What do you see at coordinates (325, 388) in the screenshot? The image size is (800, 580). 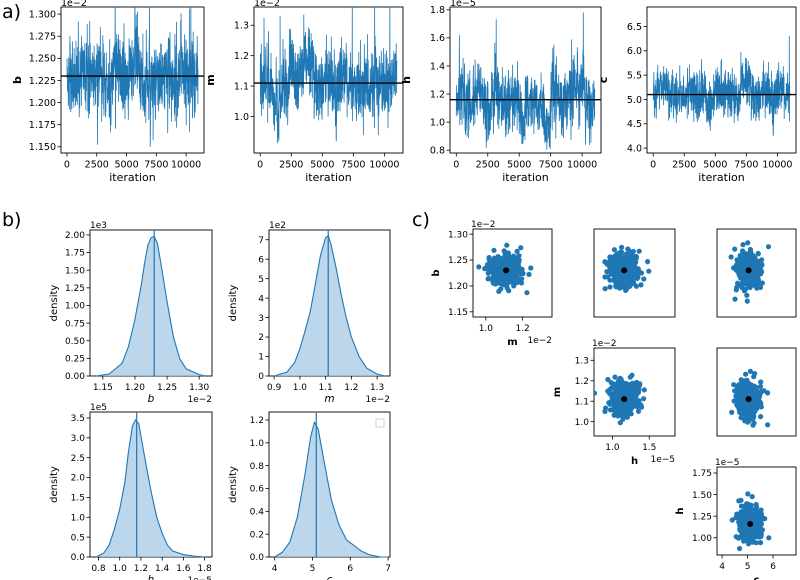 I see `x-tick-label: 1.1` at bounding box center [325, 388].